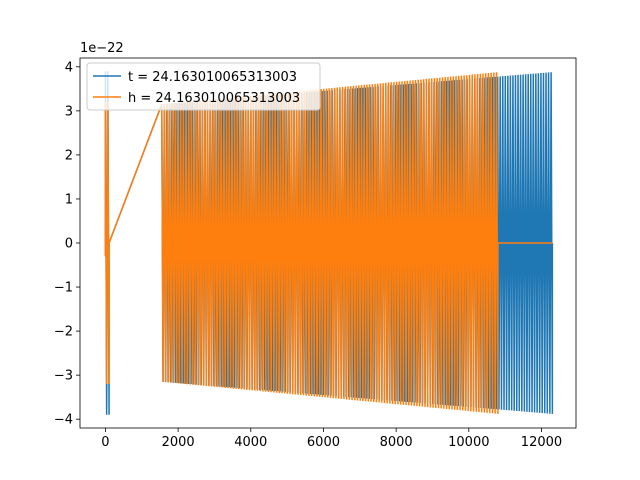  Describe the element at coordinates (69, 67) in the screenshot. I see `y-tick-label: 4` at that location.